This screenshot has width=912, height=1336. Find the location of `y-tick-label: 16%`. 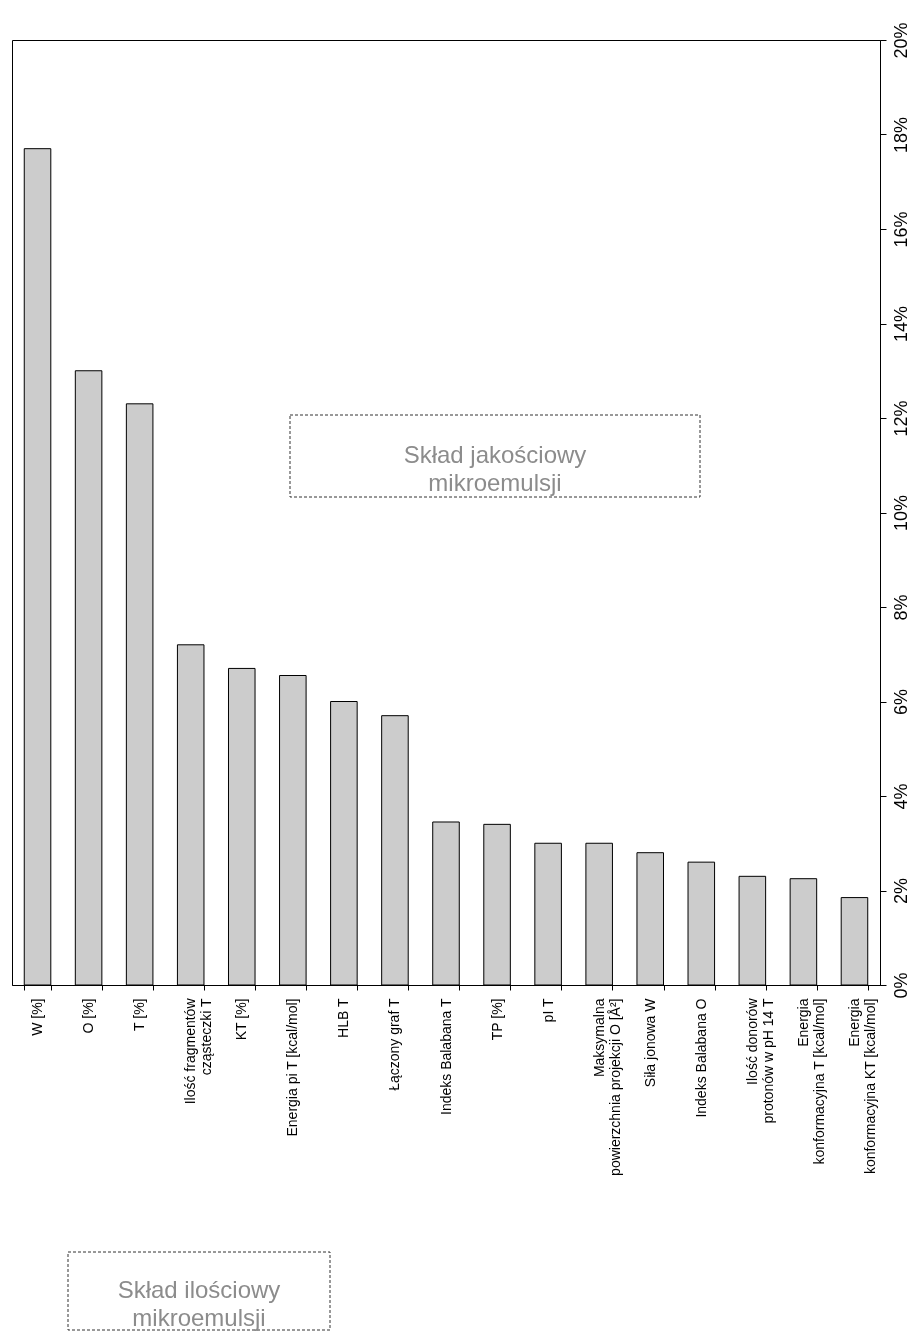

y-tick-label: 16% is located at coordinates (900, 229).